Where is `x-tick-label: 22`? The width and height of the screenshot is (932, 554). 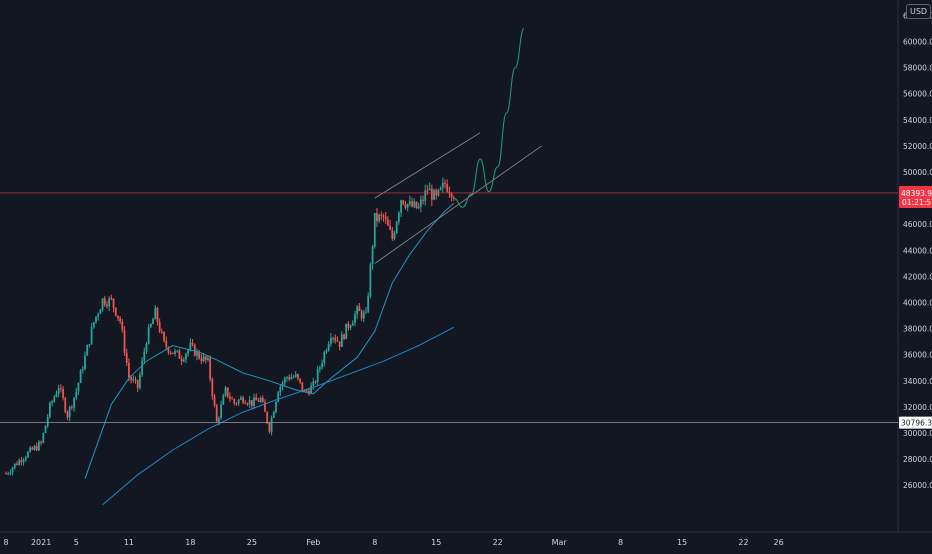
x-tick-label: 22 is located at coordinates (743, 542).